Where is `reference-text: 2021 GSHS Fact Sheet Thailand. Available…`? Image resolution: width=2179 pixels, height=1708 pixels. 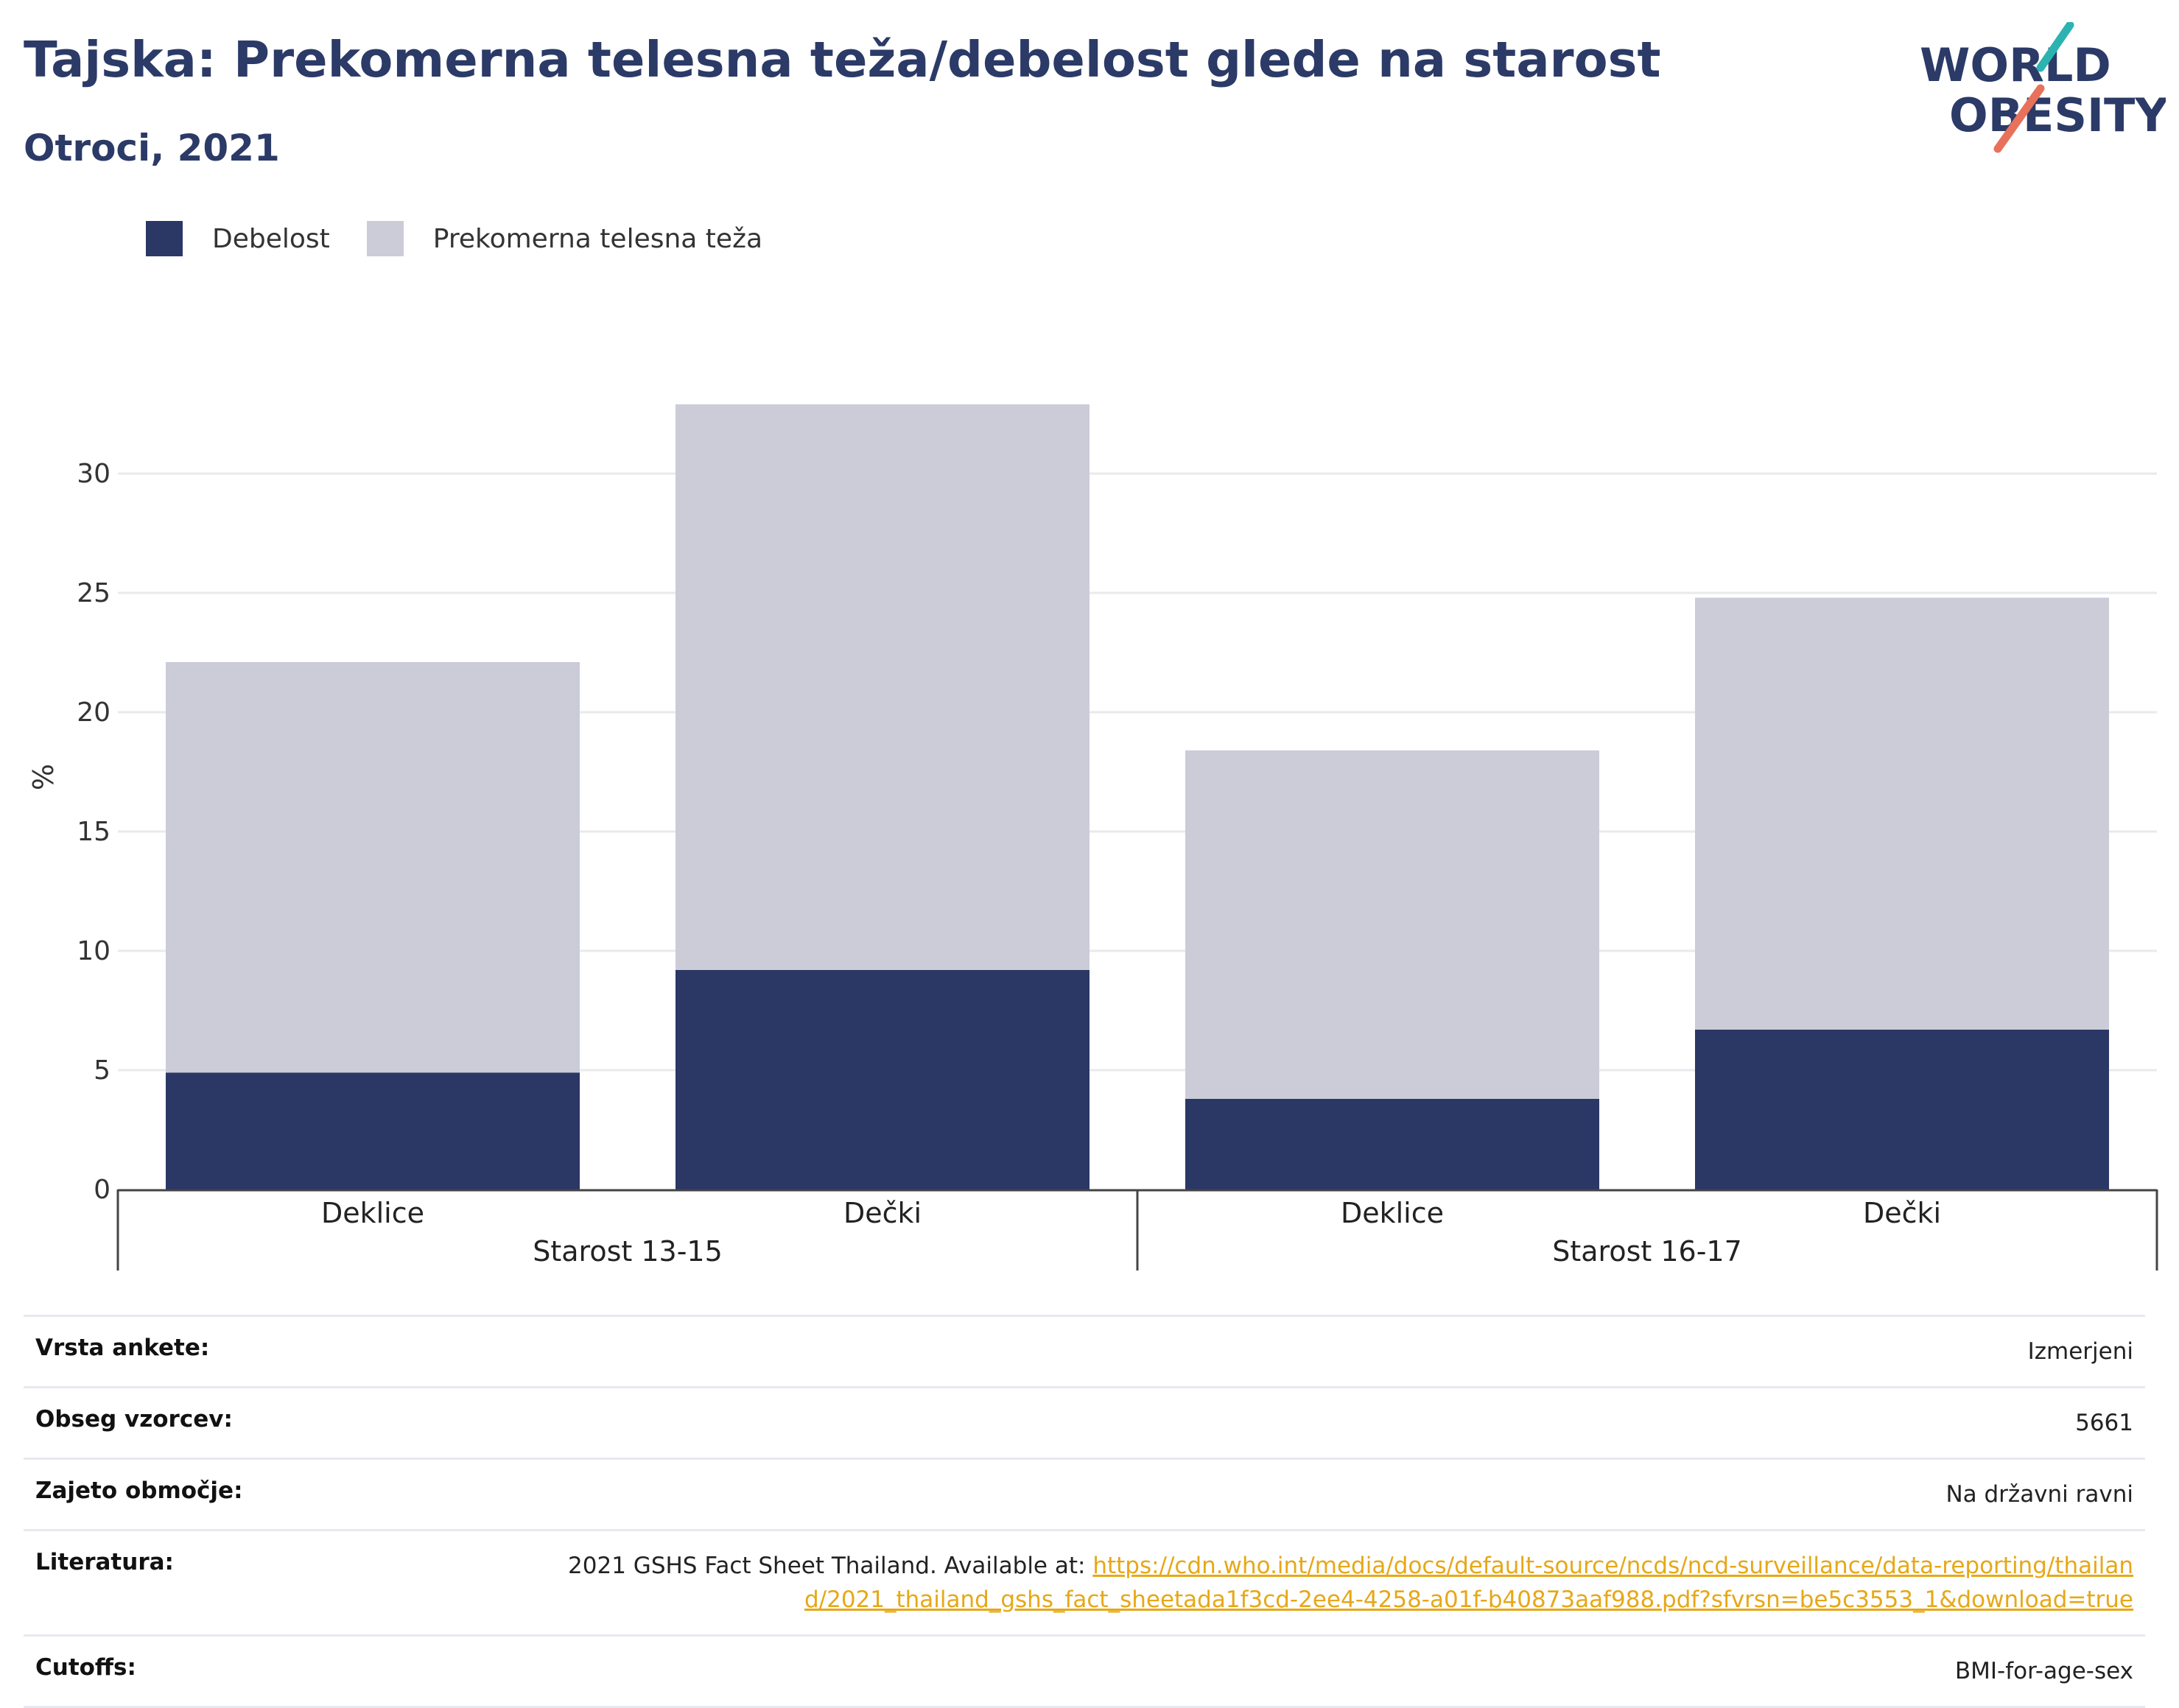
reference-text: 2021 GSHS Fact Sheet Thailand. Available… is located at coordinates (830, 1566).